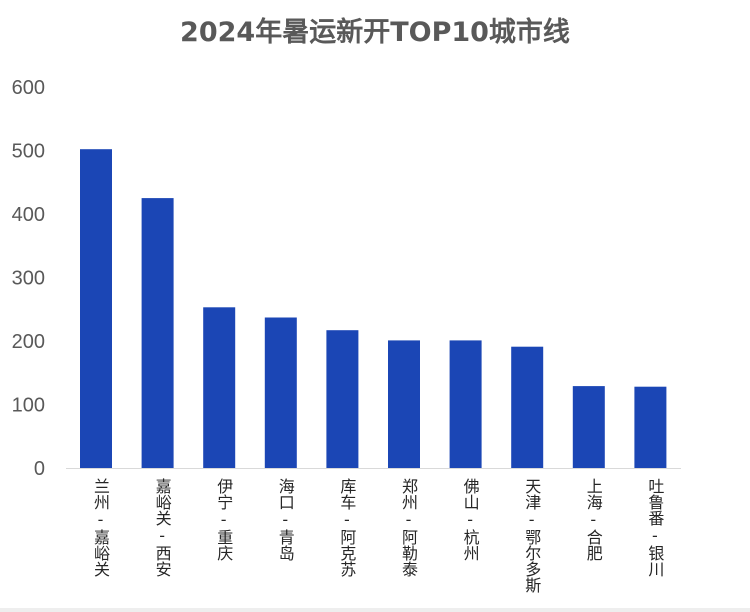 This screenshot has height=612, width=750. What do you see at coordinates (28, 342) in the screenshot?
I see `y-tick-label: 200` at bounding box center [28, 342].